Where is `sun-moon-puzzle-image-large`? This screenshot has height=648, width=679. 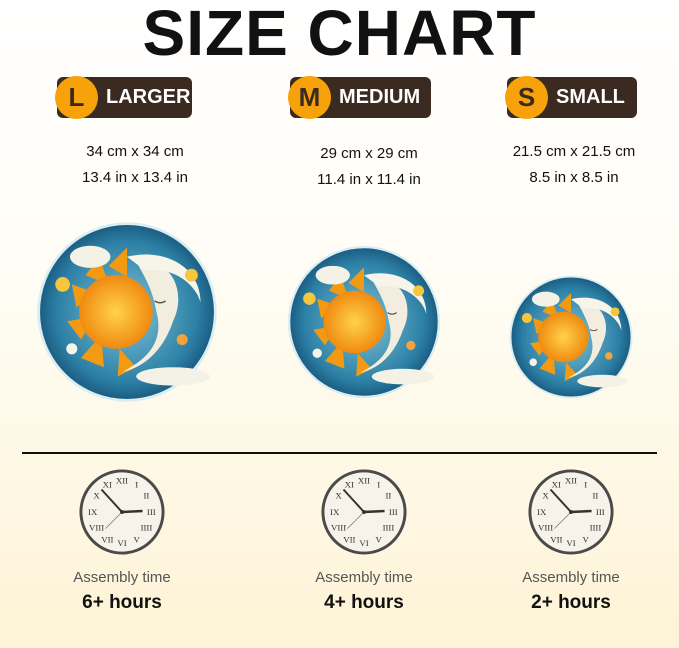 sun-moon-puzzle-image-large is located at coordinates (127, 312).